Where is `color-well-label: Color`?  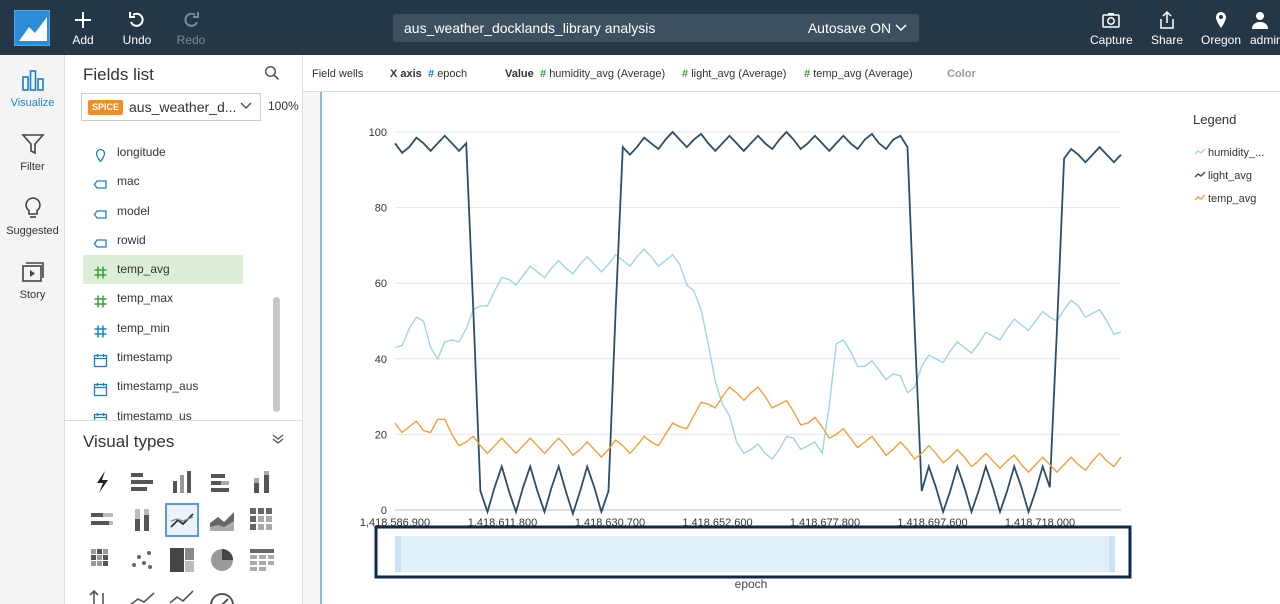 color-well-label: Color is located at coordinates (961, 74).